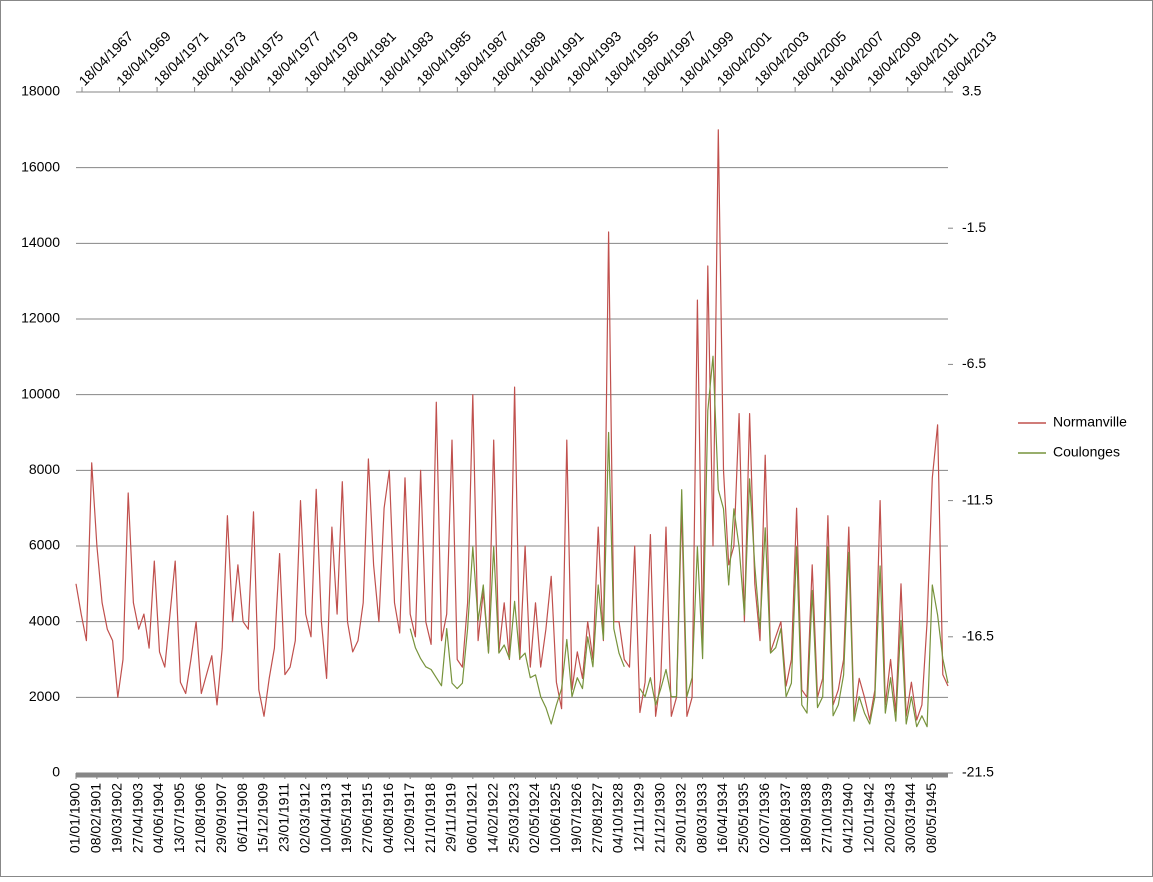 The image size is (1153, 882). I want to click on y-tick-label: 14000, so click(40, 242).